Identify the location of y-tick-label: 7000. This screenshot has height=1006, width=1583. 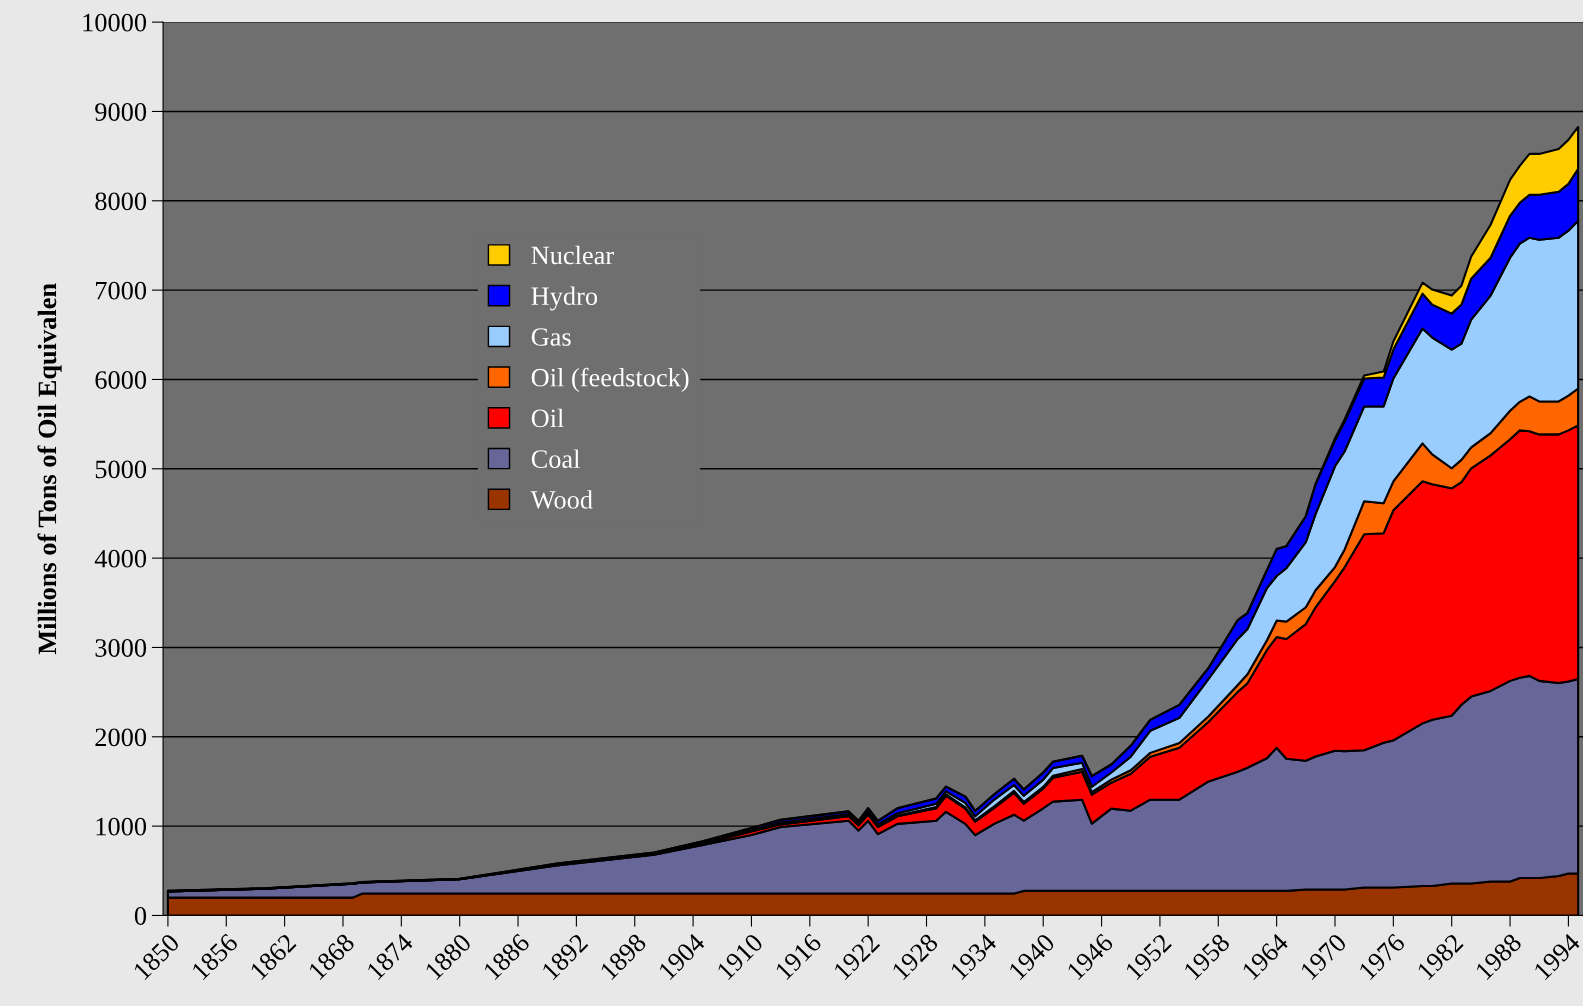
(121, 290).